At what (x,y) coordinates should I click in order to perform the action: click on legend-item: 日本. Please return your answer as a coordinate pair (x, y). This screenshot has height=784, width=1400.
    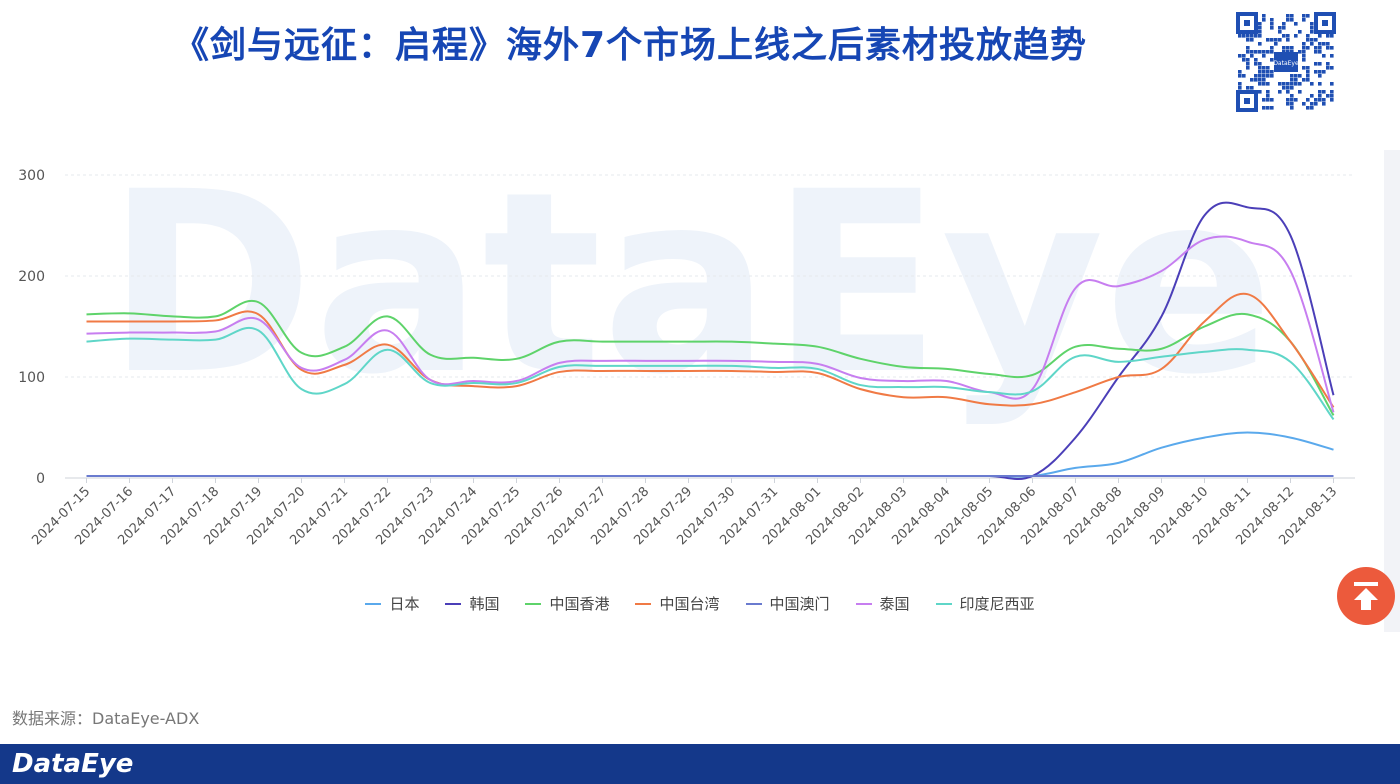
    Looking at the image, I should click on (392, 603).